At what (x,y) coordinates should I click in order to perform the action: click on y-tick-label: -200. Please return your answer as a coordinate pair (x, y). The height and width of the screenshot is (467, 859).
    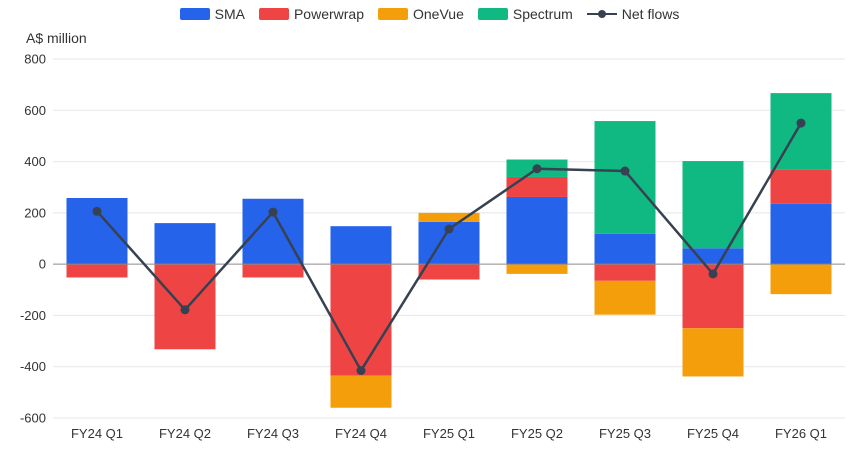
    Looking at the image, I should click on (33, 315).